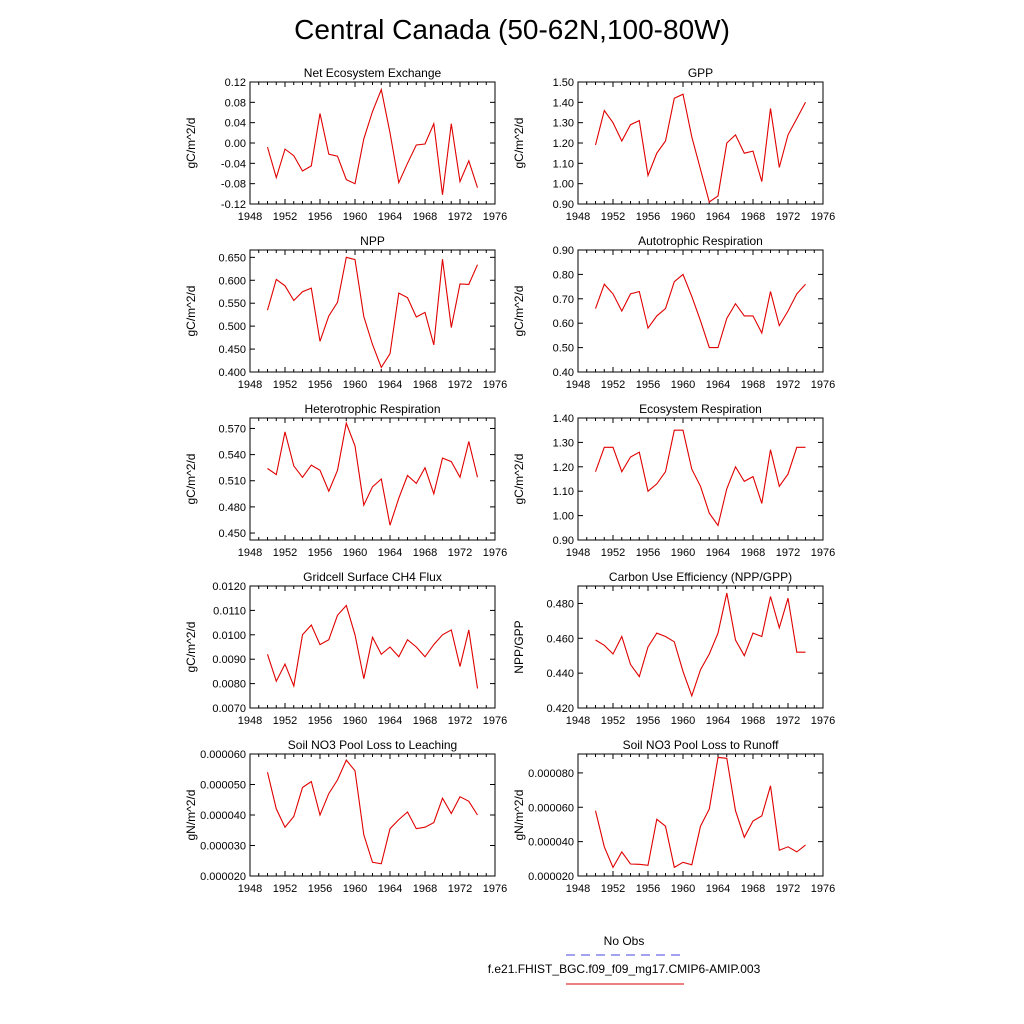 Image resolution: width=1024 pixels, height=1024 pixels. I want to click on y-tick-label: 0.460, so click(560, 639).